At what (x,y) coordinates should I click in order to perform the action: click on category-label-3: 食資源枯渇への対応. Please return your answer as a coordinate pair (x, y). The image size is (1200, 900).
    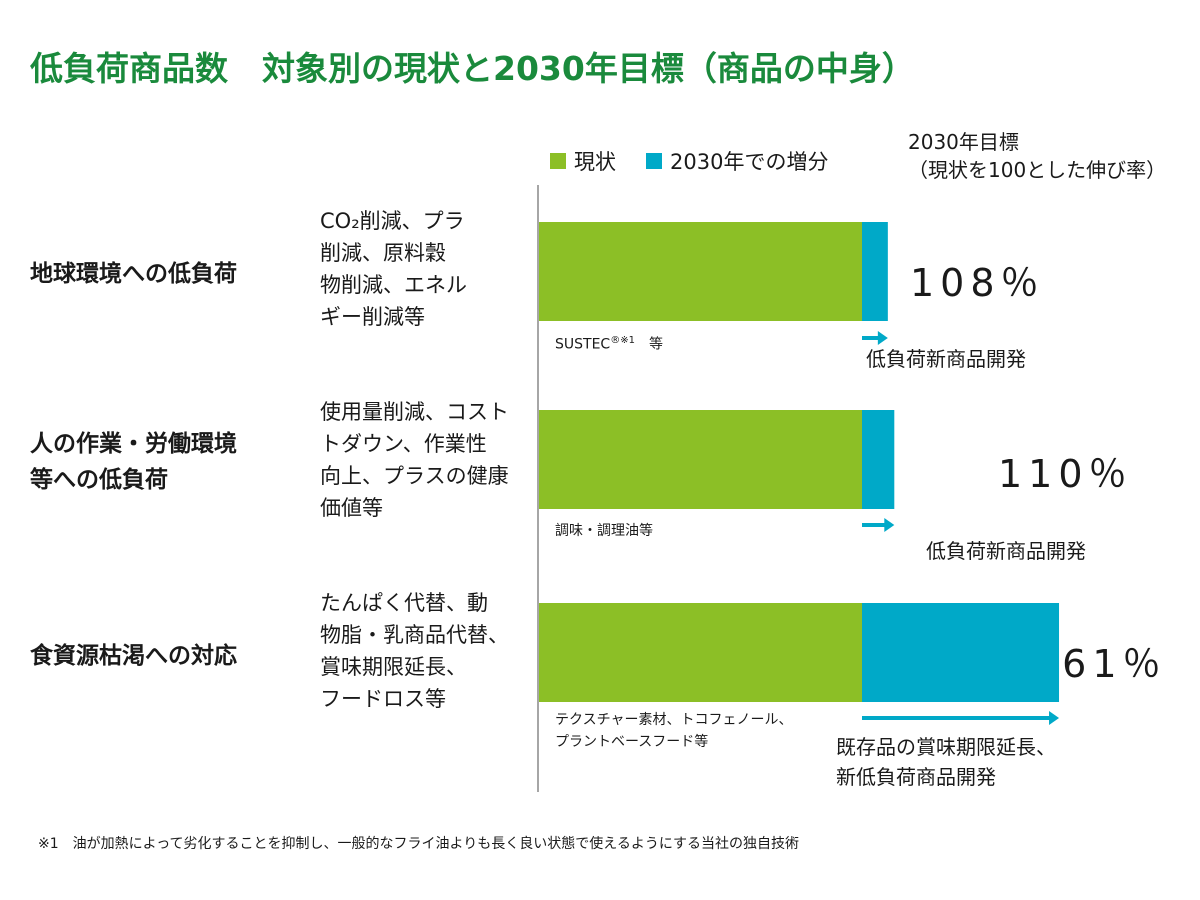
    Looking at the image, I should click on (133, 656).